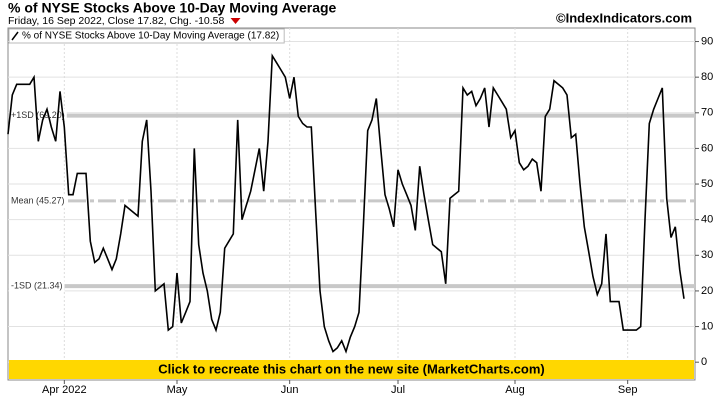 The width and height of the screenshot is (720, 400). I want to click on reference-label: -1SD (21.34), so click(37, 286).